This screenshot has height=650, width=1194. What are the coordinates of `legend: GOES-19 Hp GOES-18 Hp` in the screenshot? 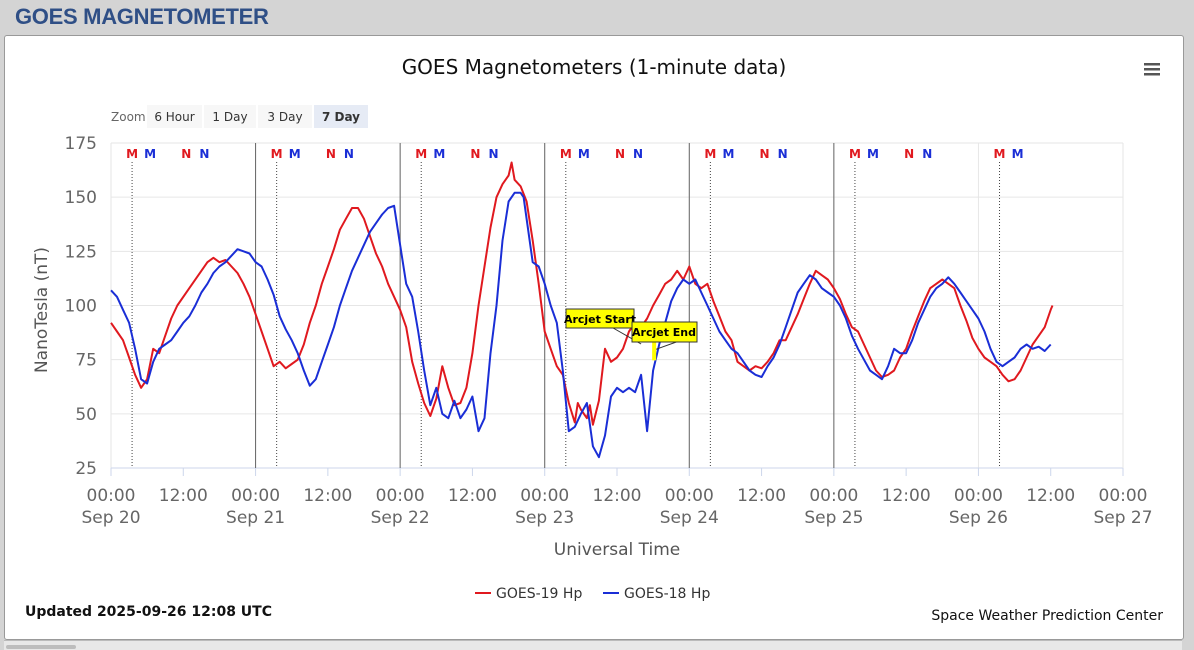 It's located at (592, 594).